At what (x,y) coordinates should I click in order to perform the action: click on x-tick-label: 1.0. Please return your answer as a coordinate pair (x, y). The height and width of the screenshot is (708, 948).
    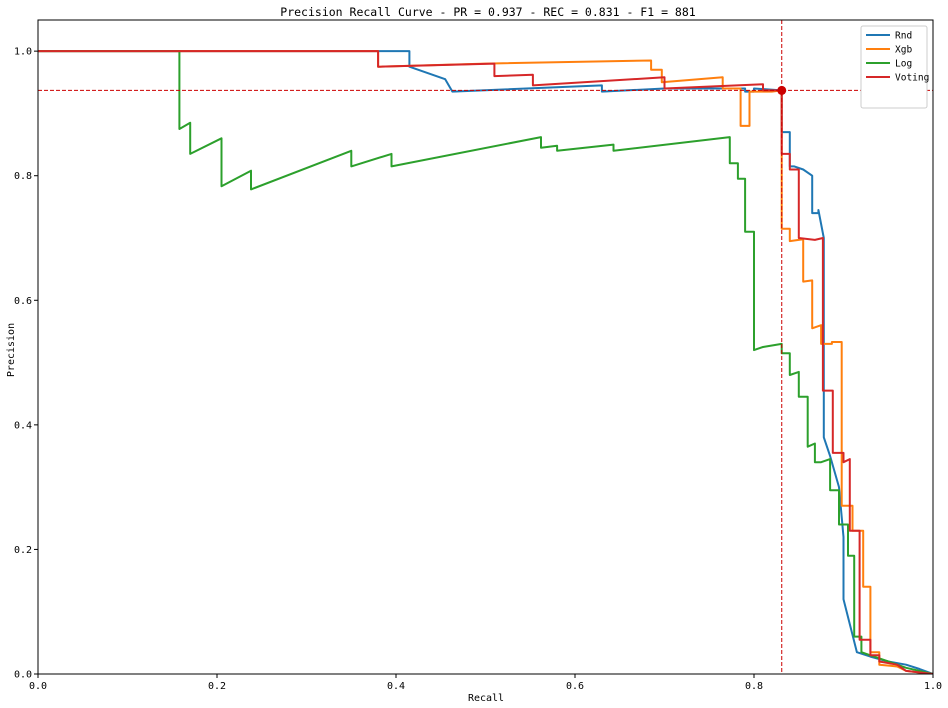
    Looking at the image, I should click on (933, 686).